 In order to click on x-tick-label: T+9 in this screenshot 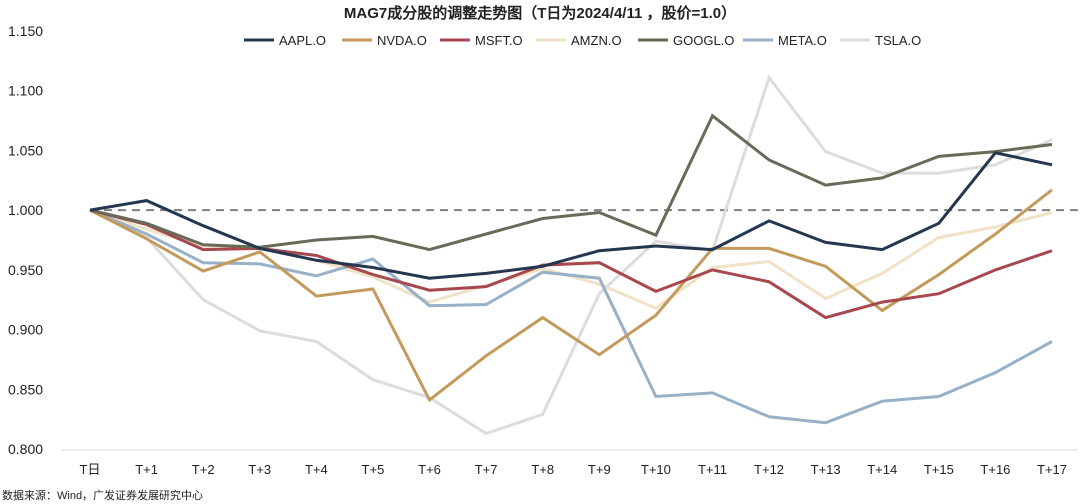, I will do `click(599, 469)`.